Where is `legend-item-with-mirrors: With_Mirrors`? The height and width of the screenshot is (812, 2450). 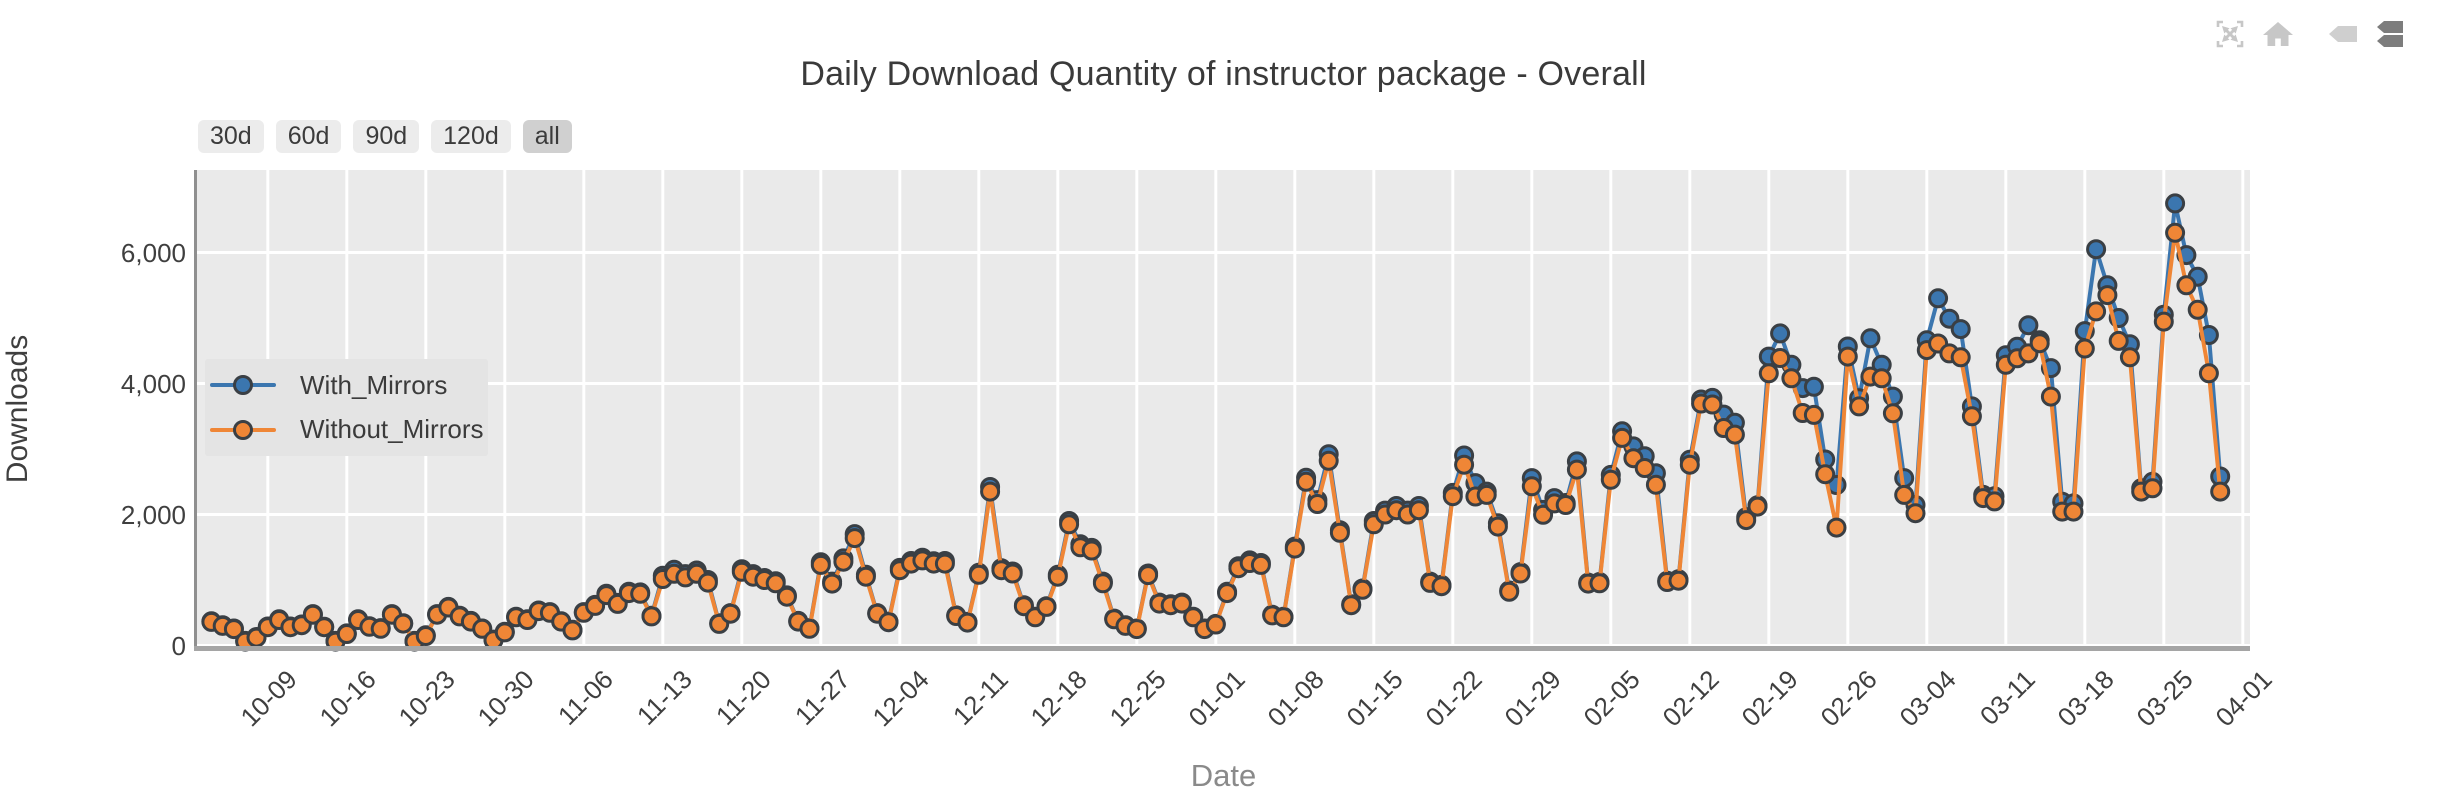
legend-item-with-mirrors: With_Mirrors is located at coordinates (346, 385).